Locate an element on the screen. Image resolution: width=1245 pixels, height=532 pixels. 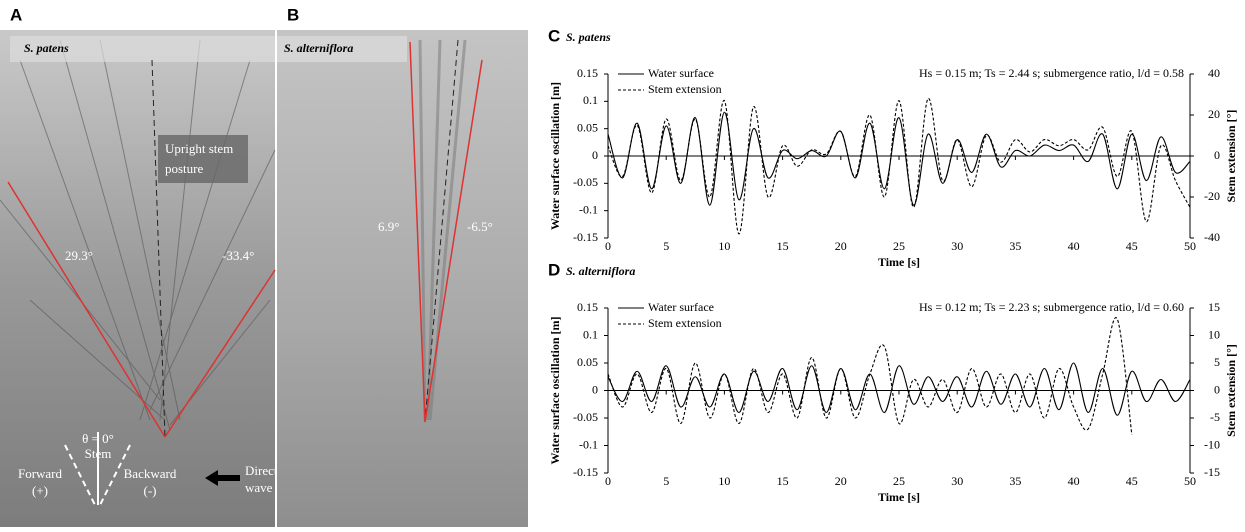
panel-label: B is located at coordinates (293, 14).